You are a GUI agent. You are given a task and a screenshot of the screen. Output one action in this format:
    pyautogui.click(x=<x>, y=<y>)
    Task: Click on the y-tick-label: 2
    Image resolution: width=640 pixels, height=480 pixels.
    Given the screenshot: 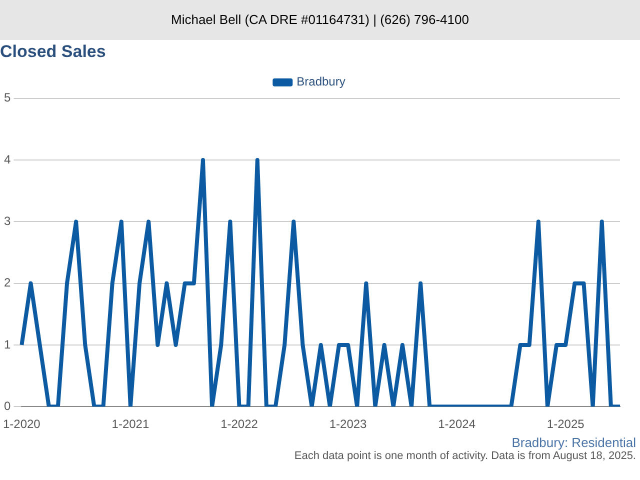 What is the action you would take?
    pyautogui.click(x=7, y=283)
    